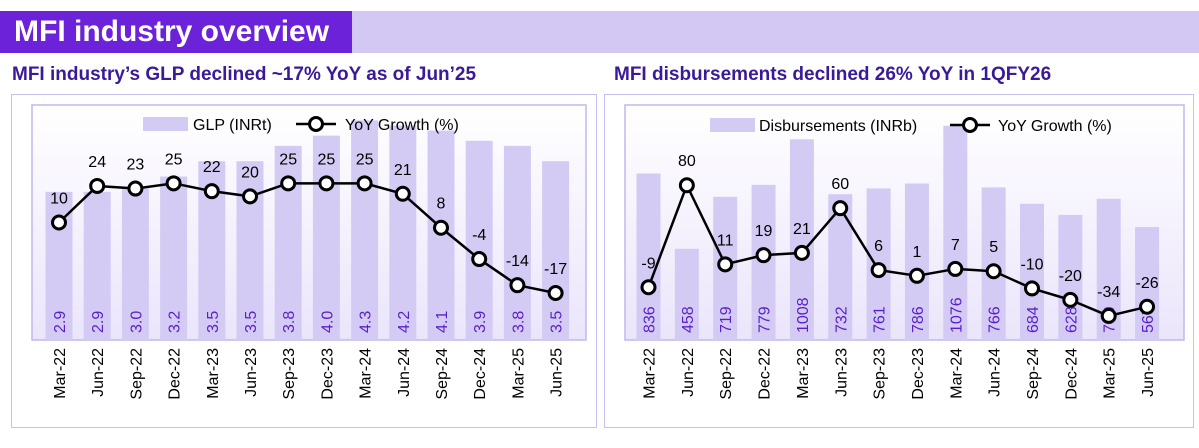 This screenshot has height=448, width=1199. I want to click on bar-value-label: 732, so click(841, 319).